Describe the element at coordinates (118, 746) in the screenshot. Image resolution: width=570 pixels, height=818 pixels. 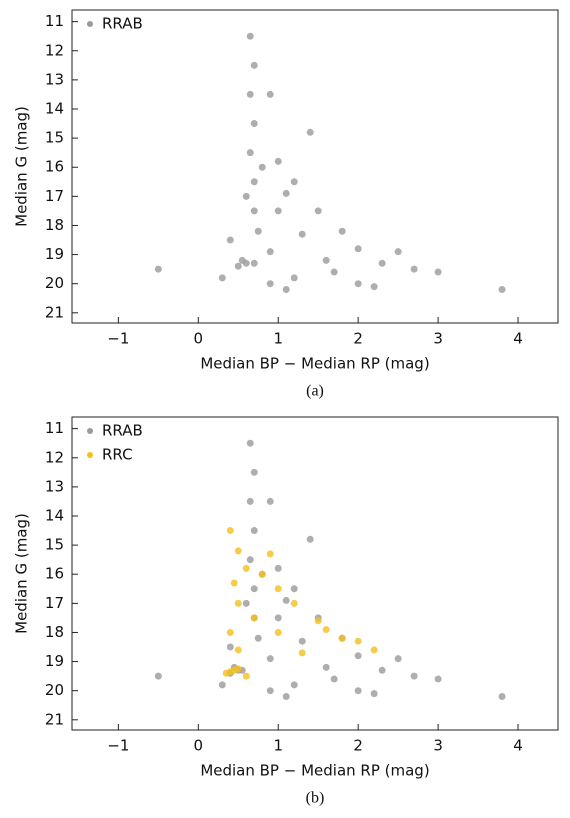
I see `x-tick-label: −1` at that location.